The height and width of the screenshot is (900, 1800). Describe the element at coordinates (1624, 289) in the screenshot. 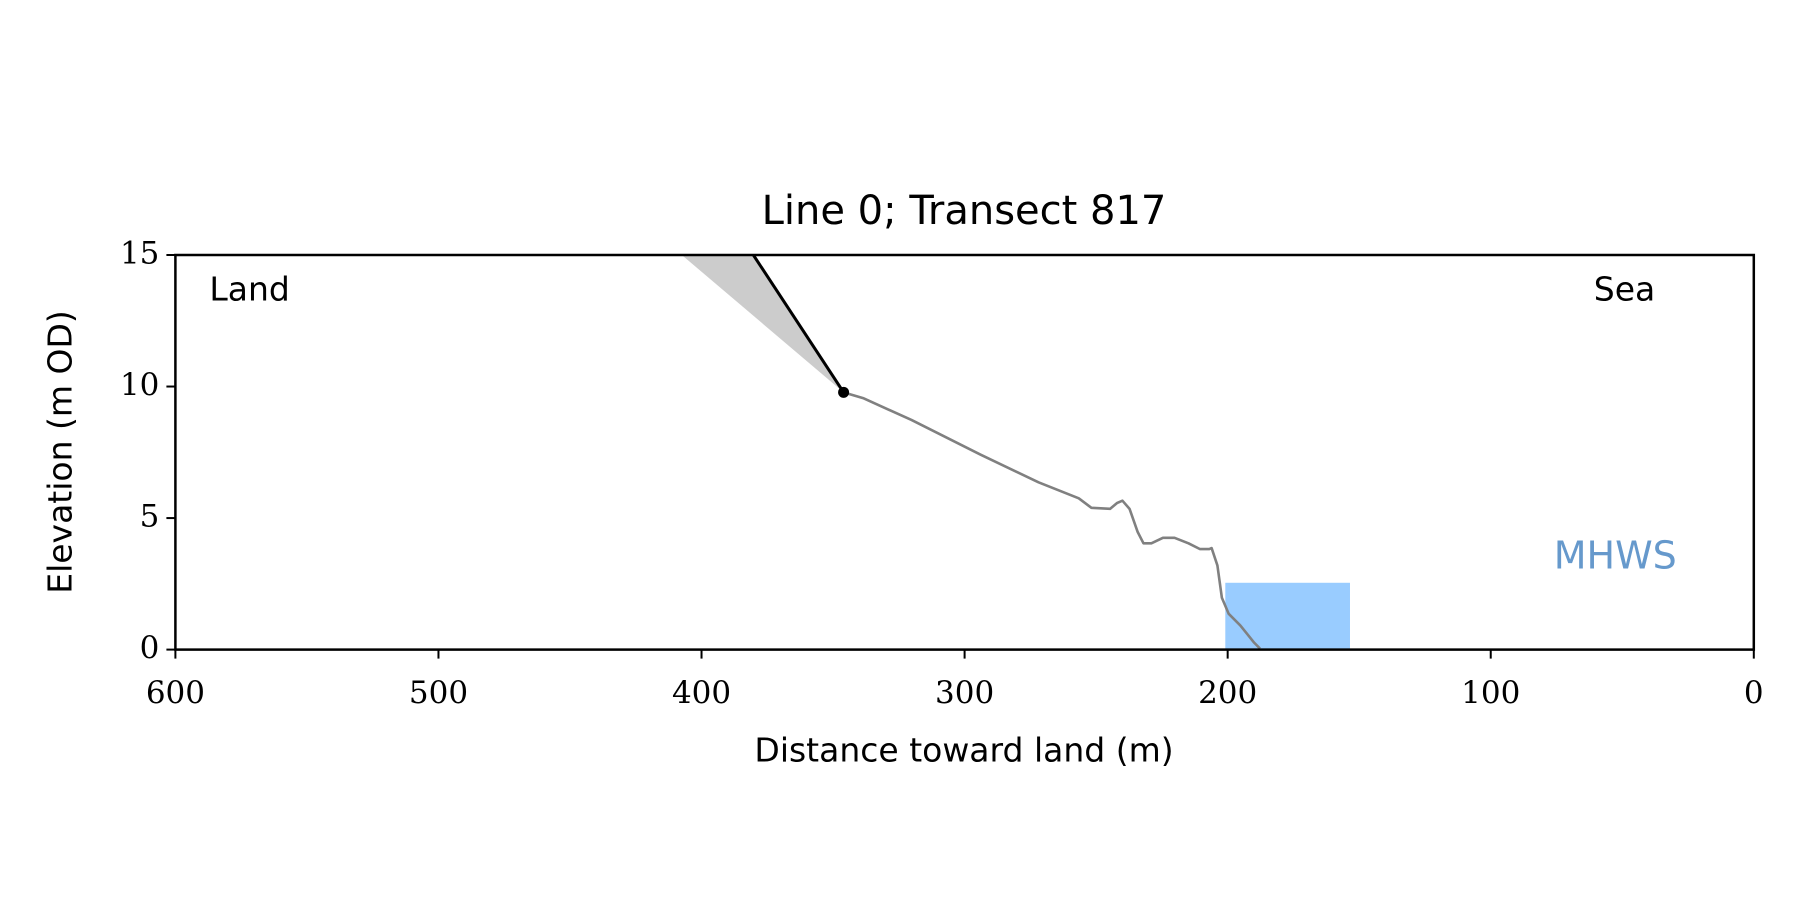

I see `annotation: Sea` at that location.